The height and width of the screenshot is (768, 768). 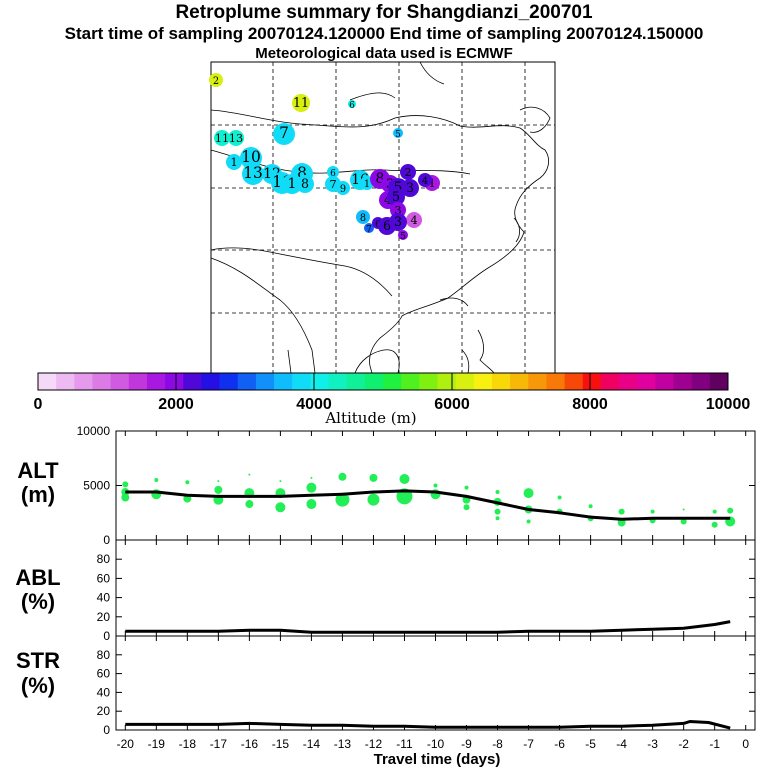 I want to click on str-label-line1: STR, so click(x=38, y=660).